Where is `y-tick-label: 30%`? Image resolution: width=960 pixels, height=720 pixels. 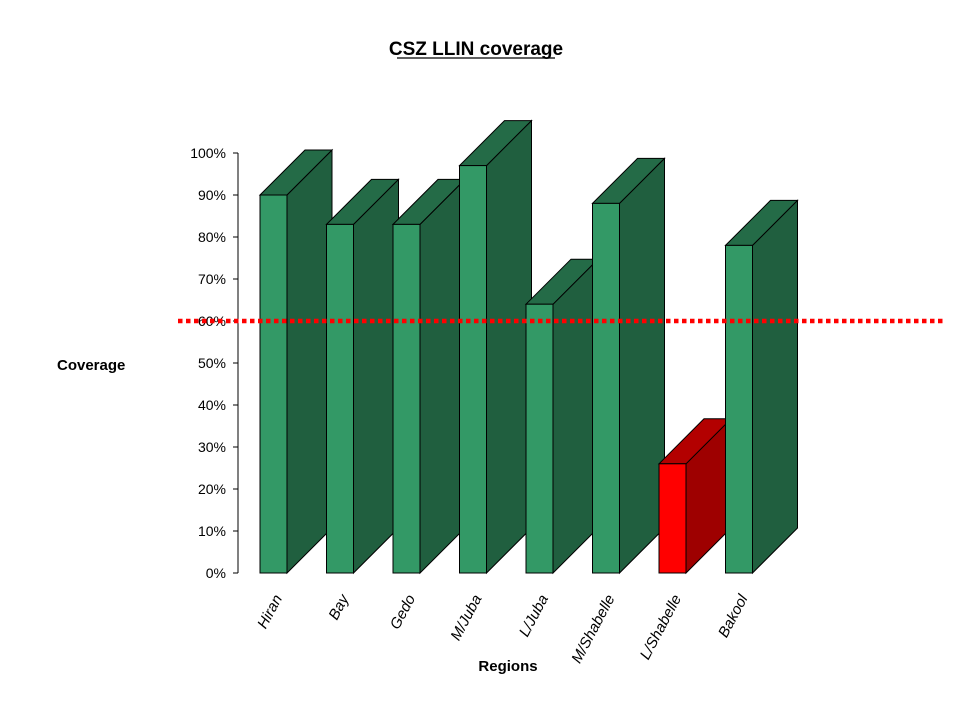
y-tick-label: 30% is located at coordinates (212, 447).